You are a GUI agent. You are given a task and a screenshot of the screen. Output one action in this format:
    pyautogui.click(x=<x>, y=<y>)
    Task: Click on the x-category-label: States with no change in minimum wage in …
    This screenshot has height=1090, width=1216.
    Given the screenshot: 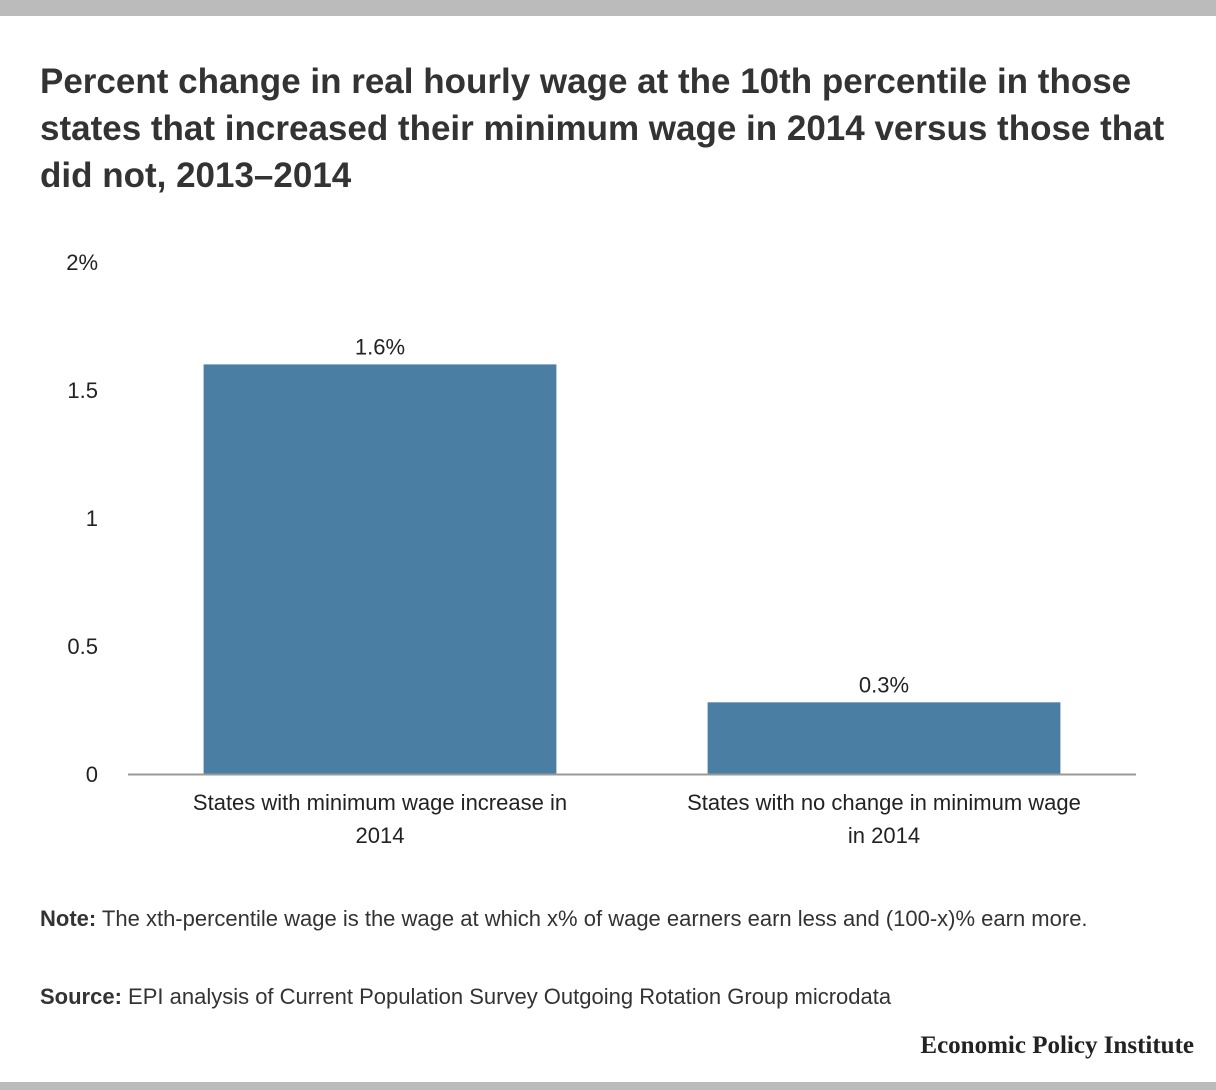 What is the action you would take?
    pyautogui.click(x=884, y=819)
    